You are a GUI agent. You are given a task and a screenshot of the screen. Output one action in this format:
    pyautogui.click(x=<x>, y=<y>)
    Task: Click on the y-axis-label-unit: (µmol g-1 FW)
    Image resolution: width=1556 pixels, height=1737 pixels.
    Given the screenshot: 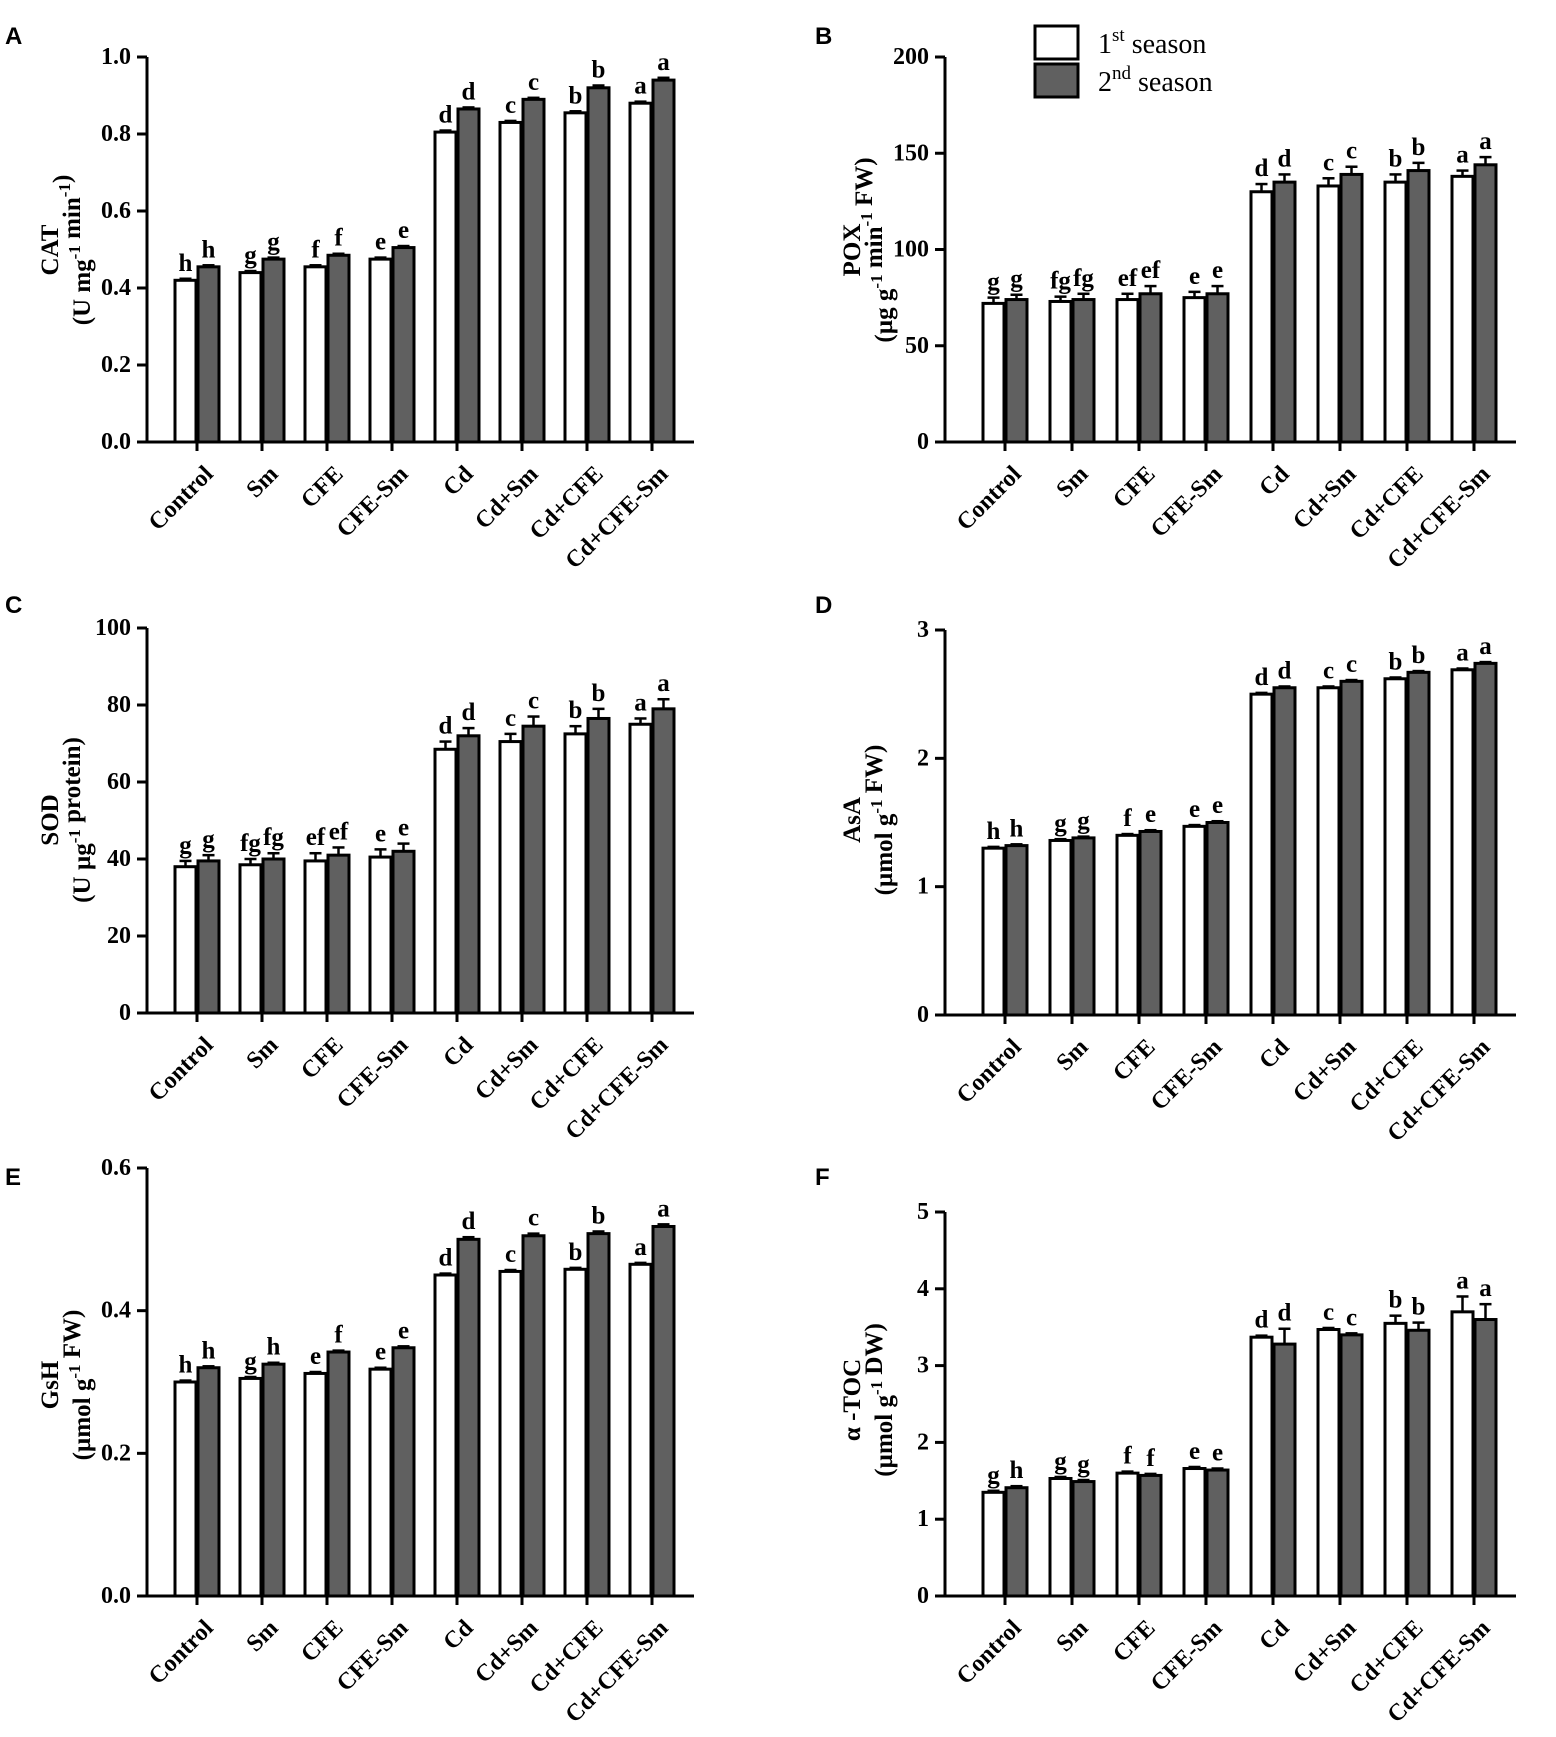 What is the action you would take?
    pyautogui.click(x=879, y=820)
    